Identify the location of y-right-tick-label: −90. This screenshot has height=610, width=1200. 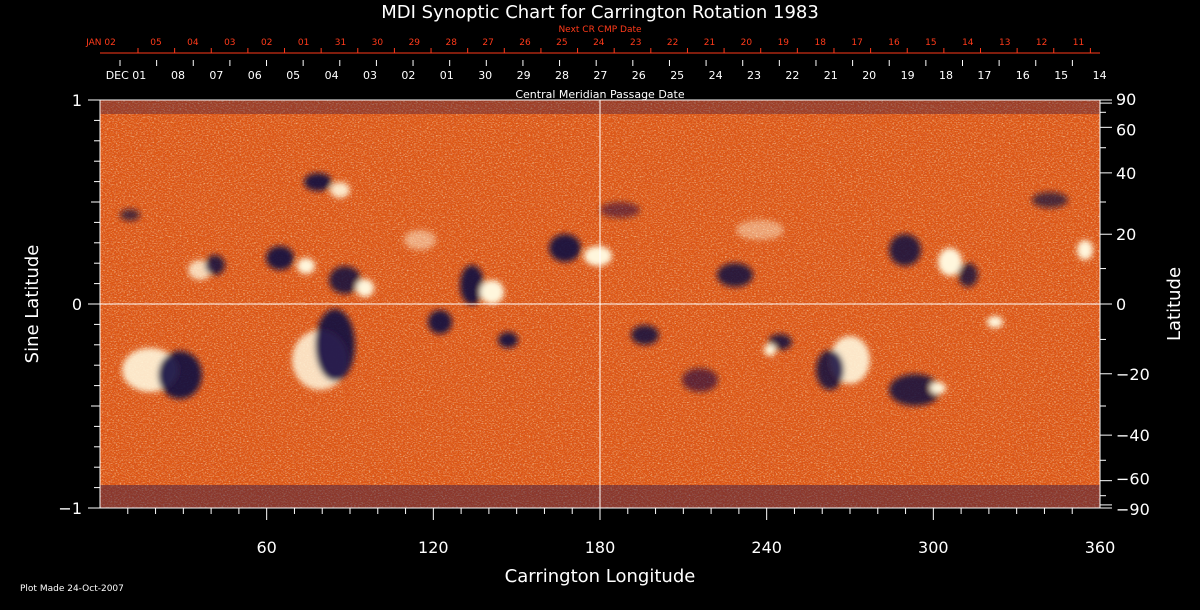
(1133, 509).